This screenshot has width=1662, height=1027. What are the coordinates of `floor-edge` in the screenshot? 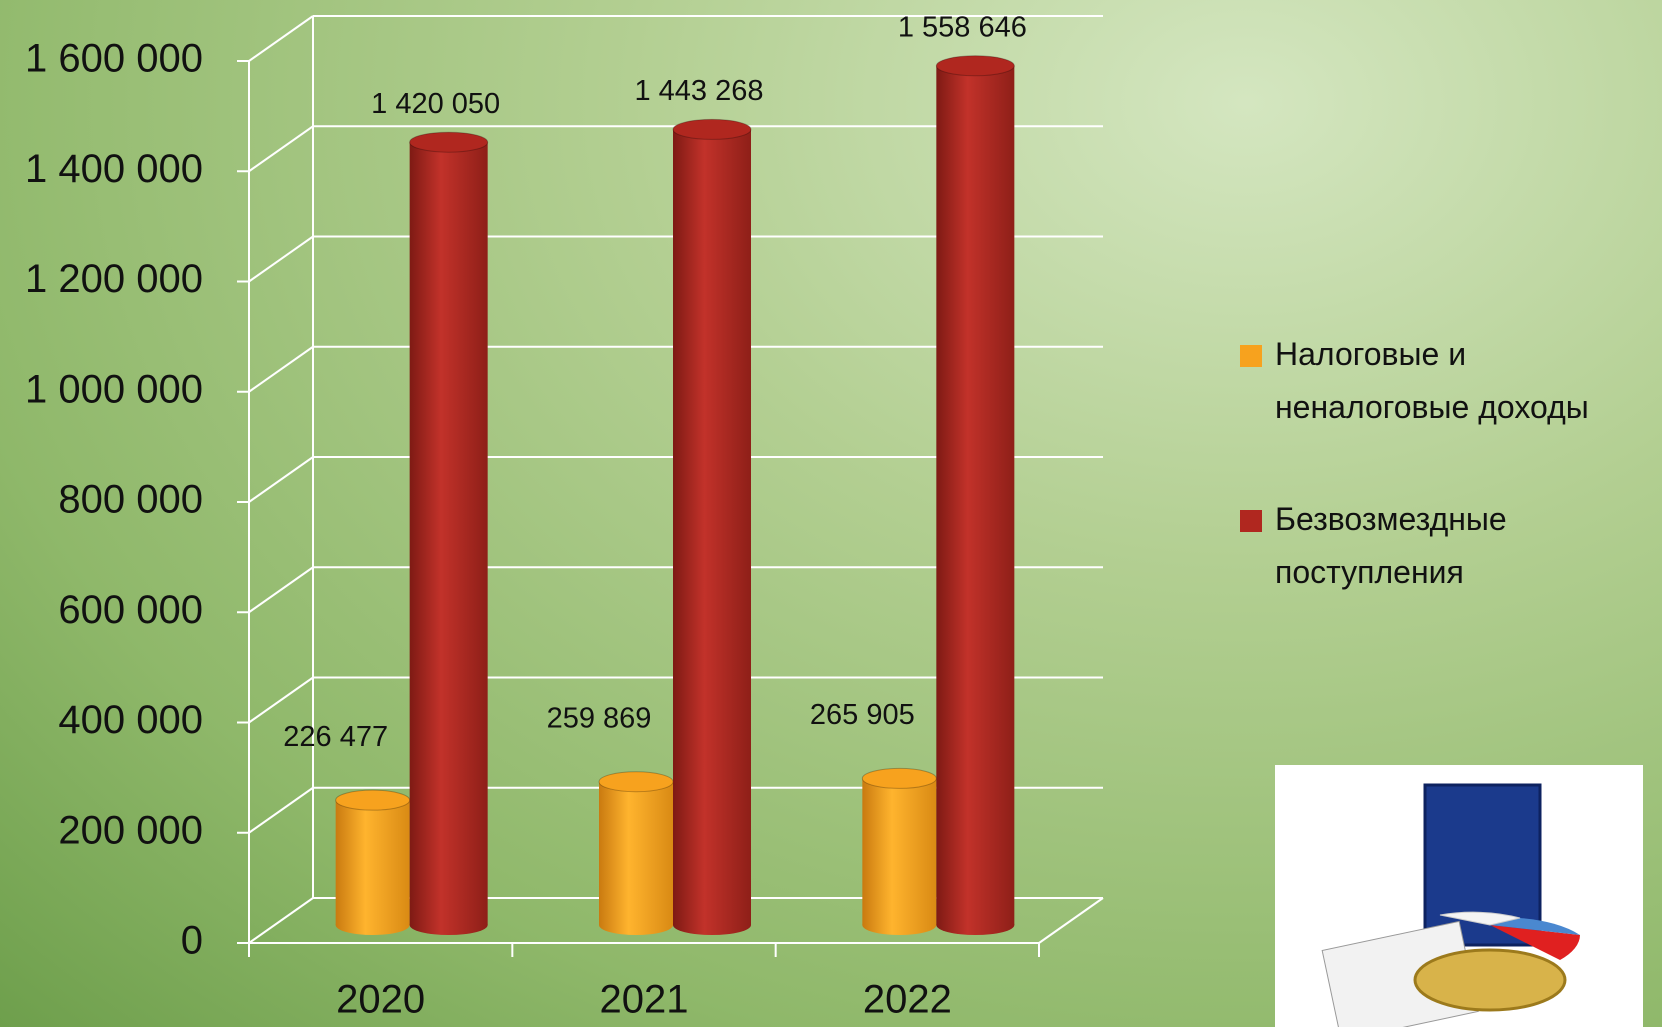 It's located at (1071, 920).